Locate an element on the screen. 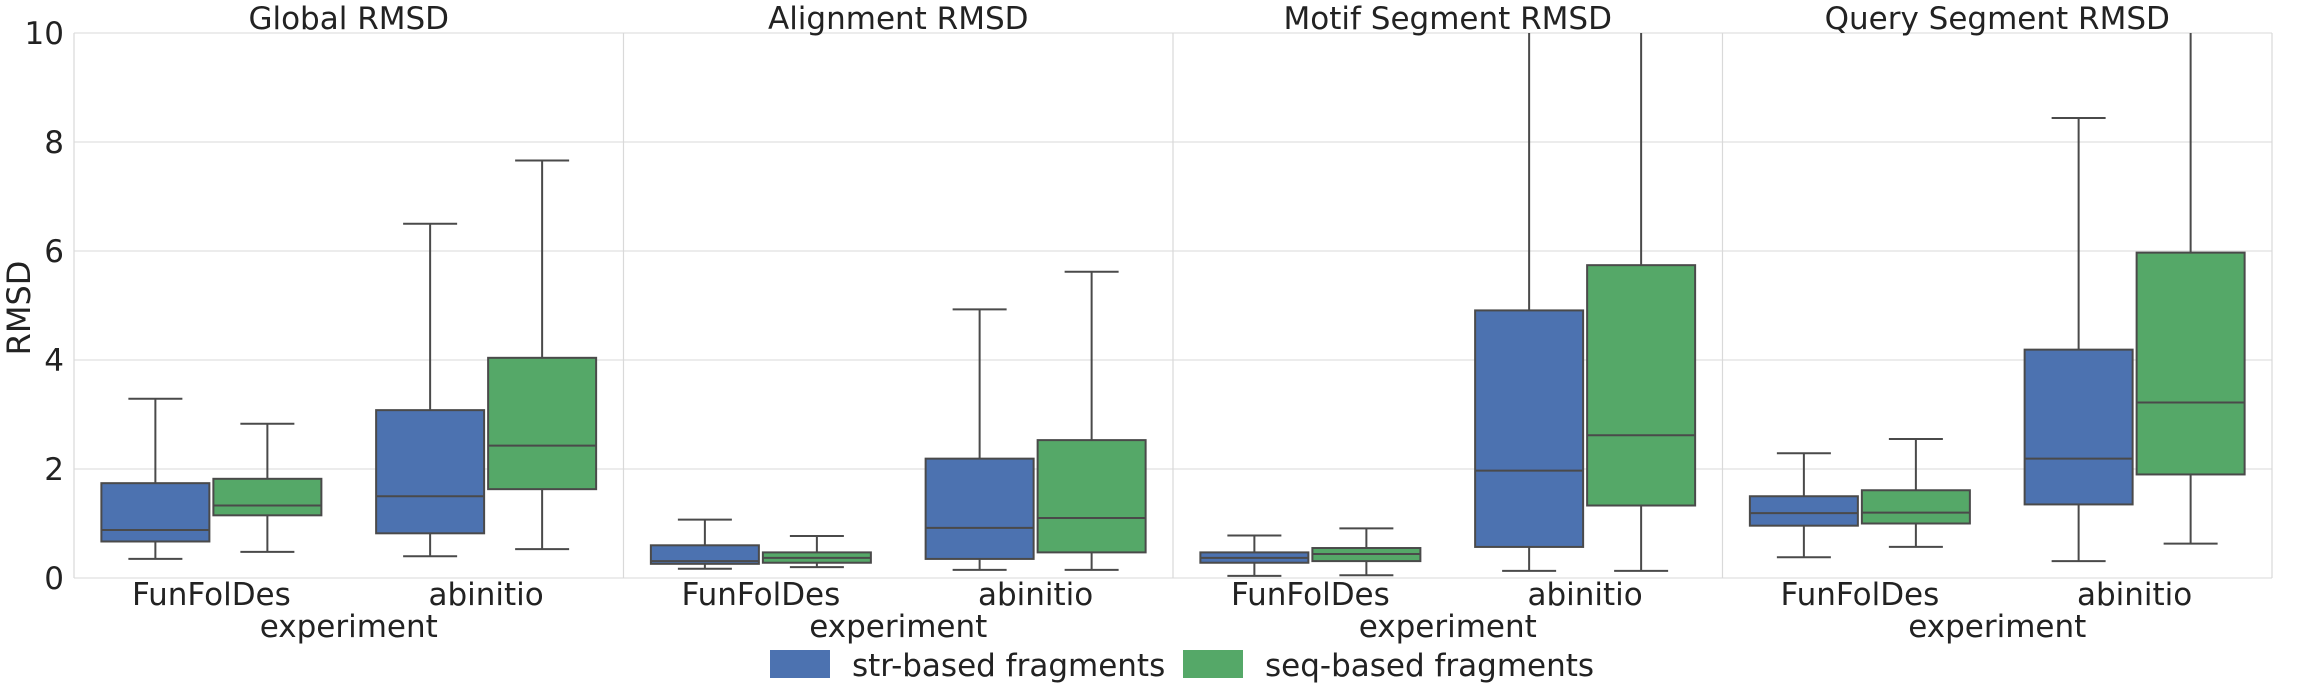  legend: str-based fragments seq-based fragments is located at coordinates (1182, 666).